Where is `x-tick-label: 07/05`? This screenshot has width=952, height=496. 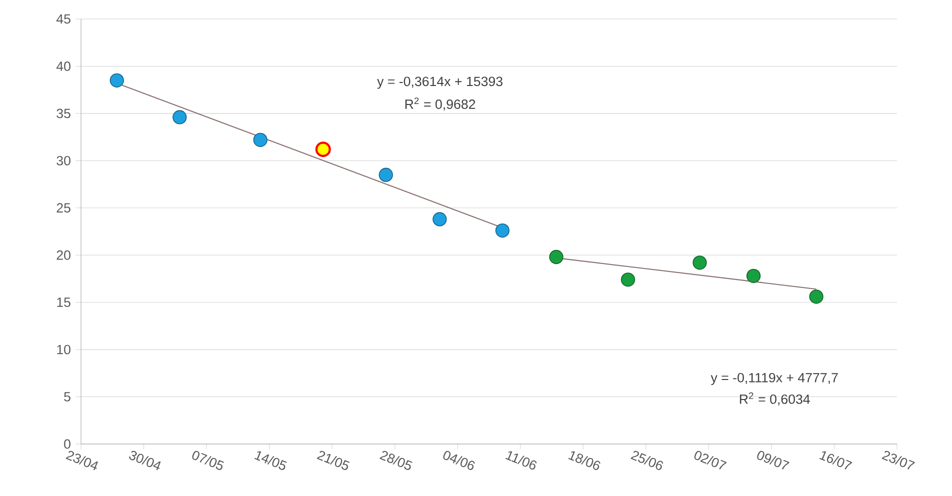
x-tick-label: 07/05 is located at coordinates (208, 460).